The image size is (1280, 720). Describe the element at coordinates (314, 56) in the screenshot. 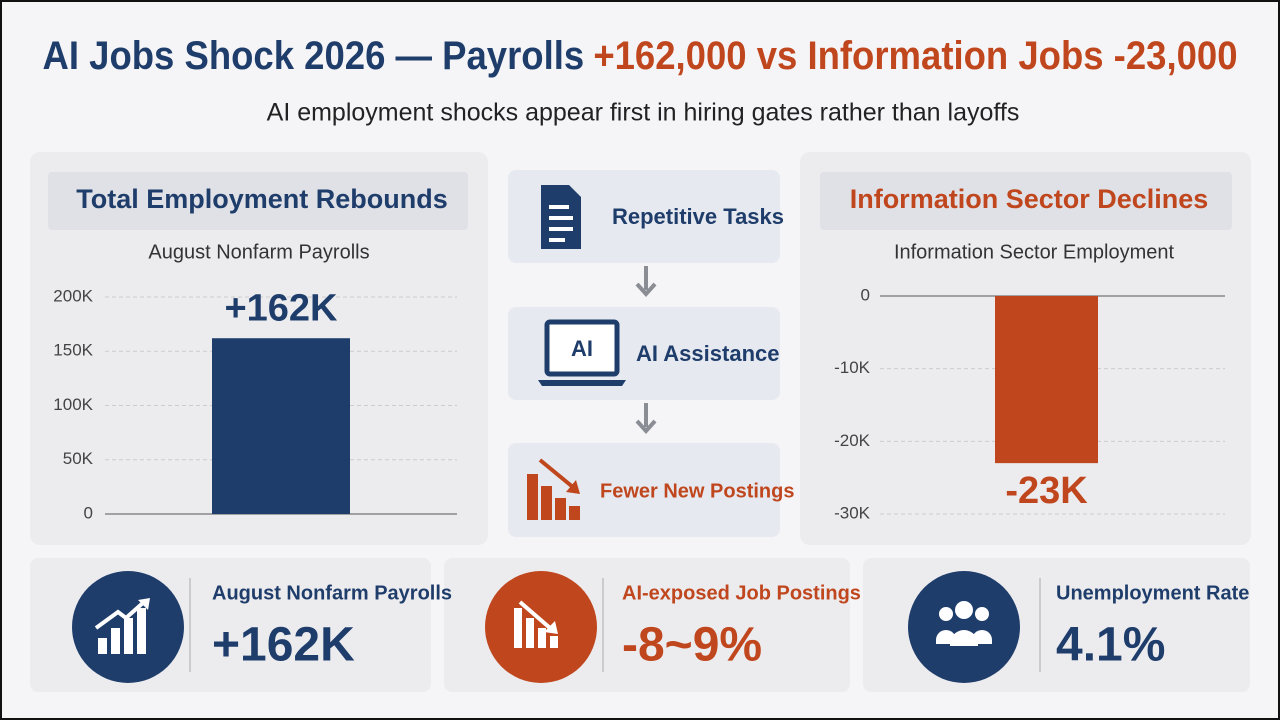

I see `title-main: AI Jobs Shock 2026 — Payrolls` at that location.